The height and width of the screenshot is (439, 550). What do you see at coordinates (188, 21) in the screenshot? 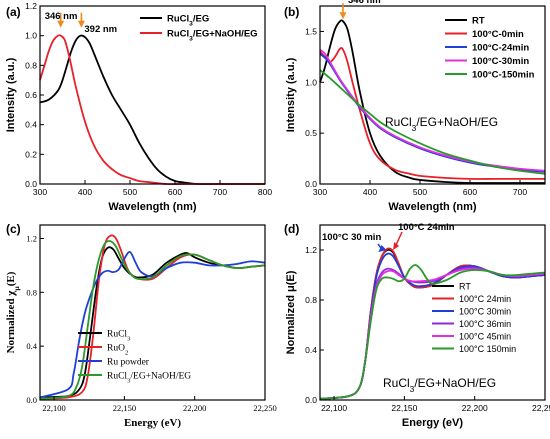
I see `legend-label: RuCl3/EG` at bounding box center [188, 21].